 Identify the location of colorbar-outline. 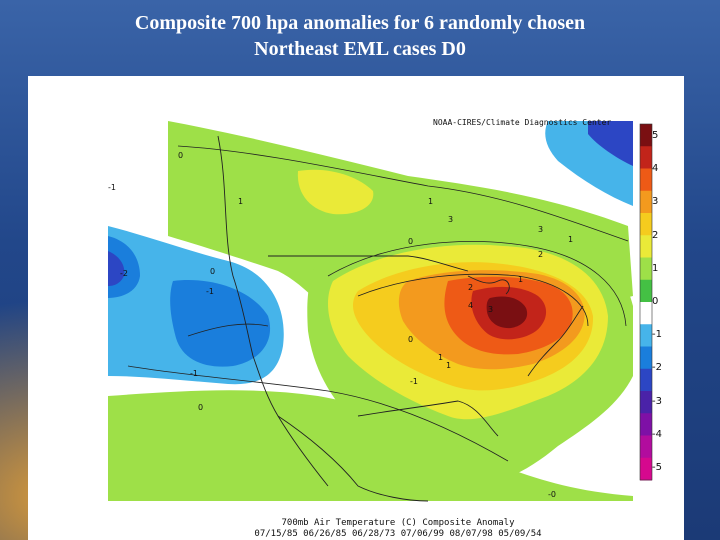
(646, 302).